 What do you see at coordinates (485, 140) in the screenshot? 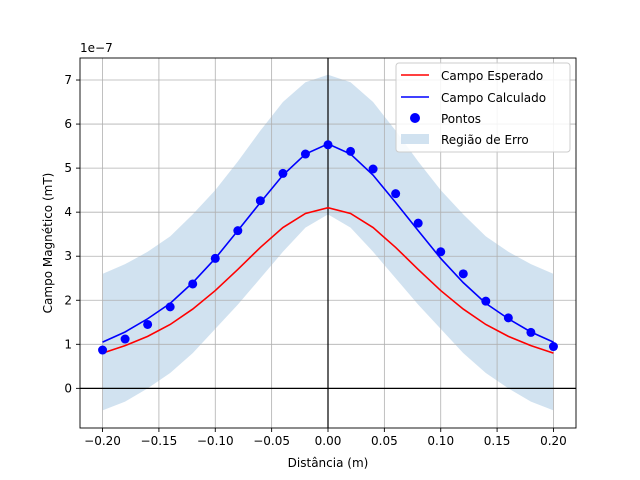
I see `legend-label-regiao-de-erro: Região de Erro` at bounding box center [485, 140].